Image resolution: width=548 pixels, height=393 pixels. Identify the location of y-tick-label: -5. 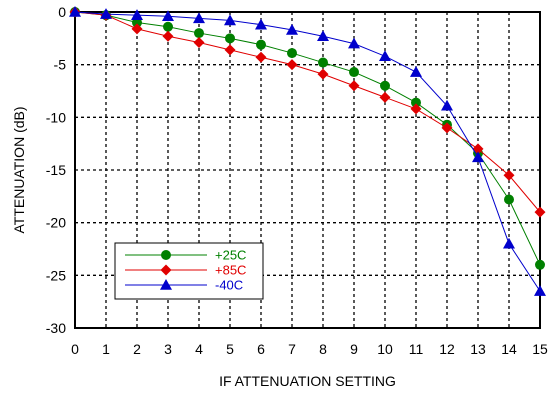
(60, 65).